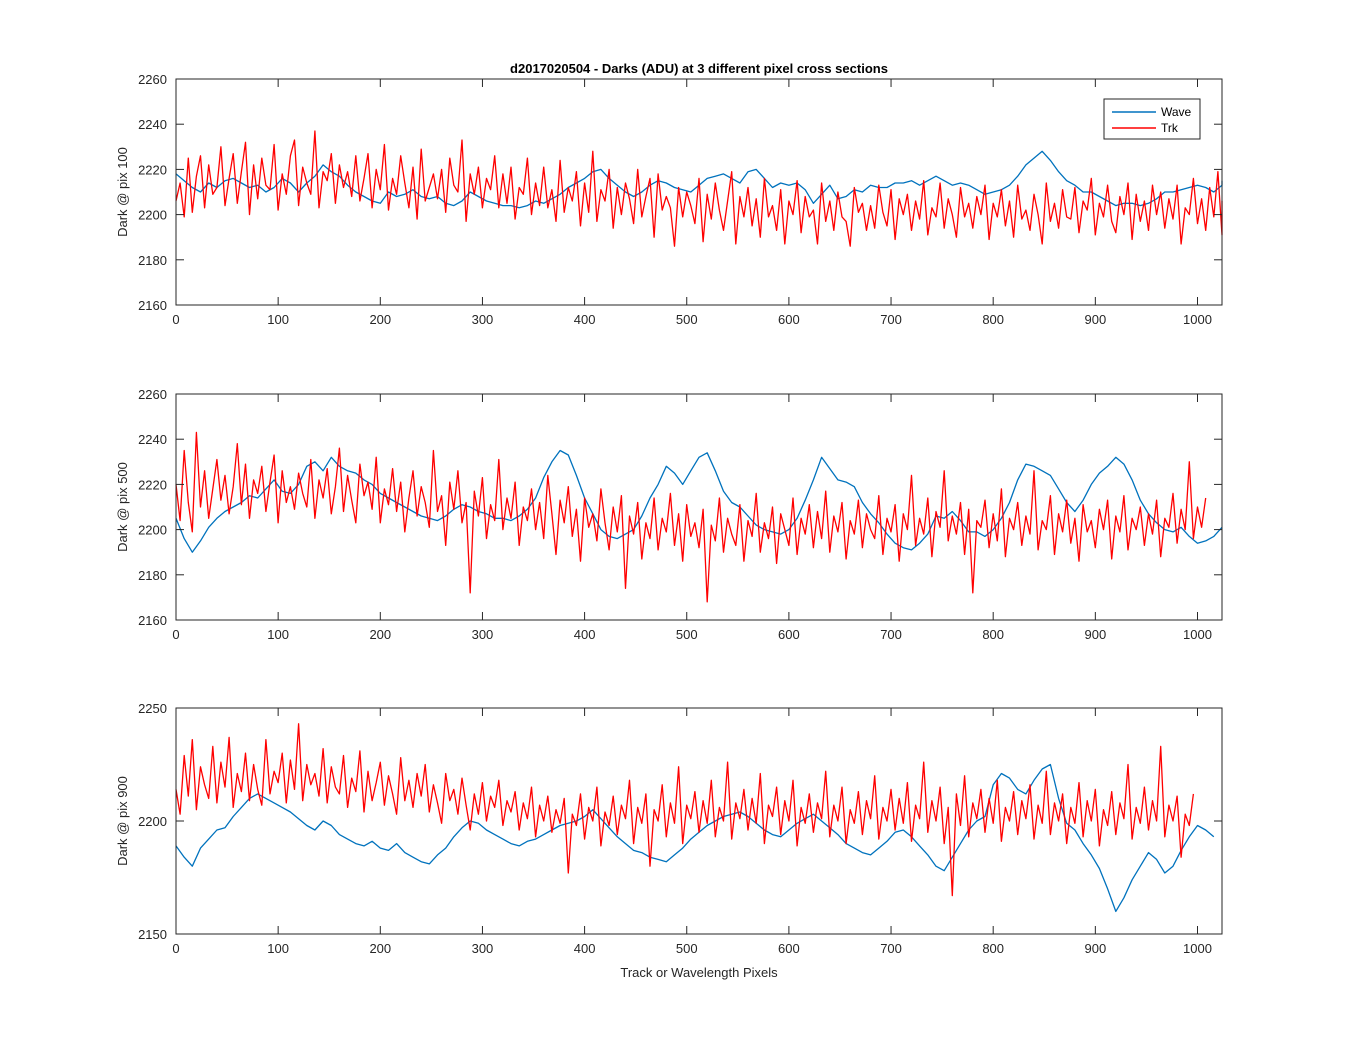  I want to click on y-tick-label: 2250, so click(152, 708).